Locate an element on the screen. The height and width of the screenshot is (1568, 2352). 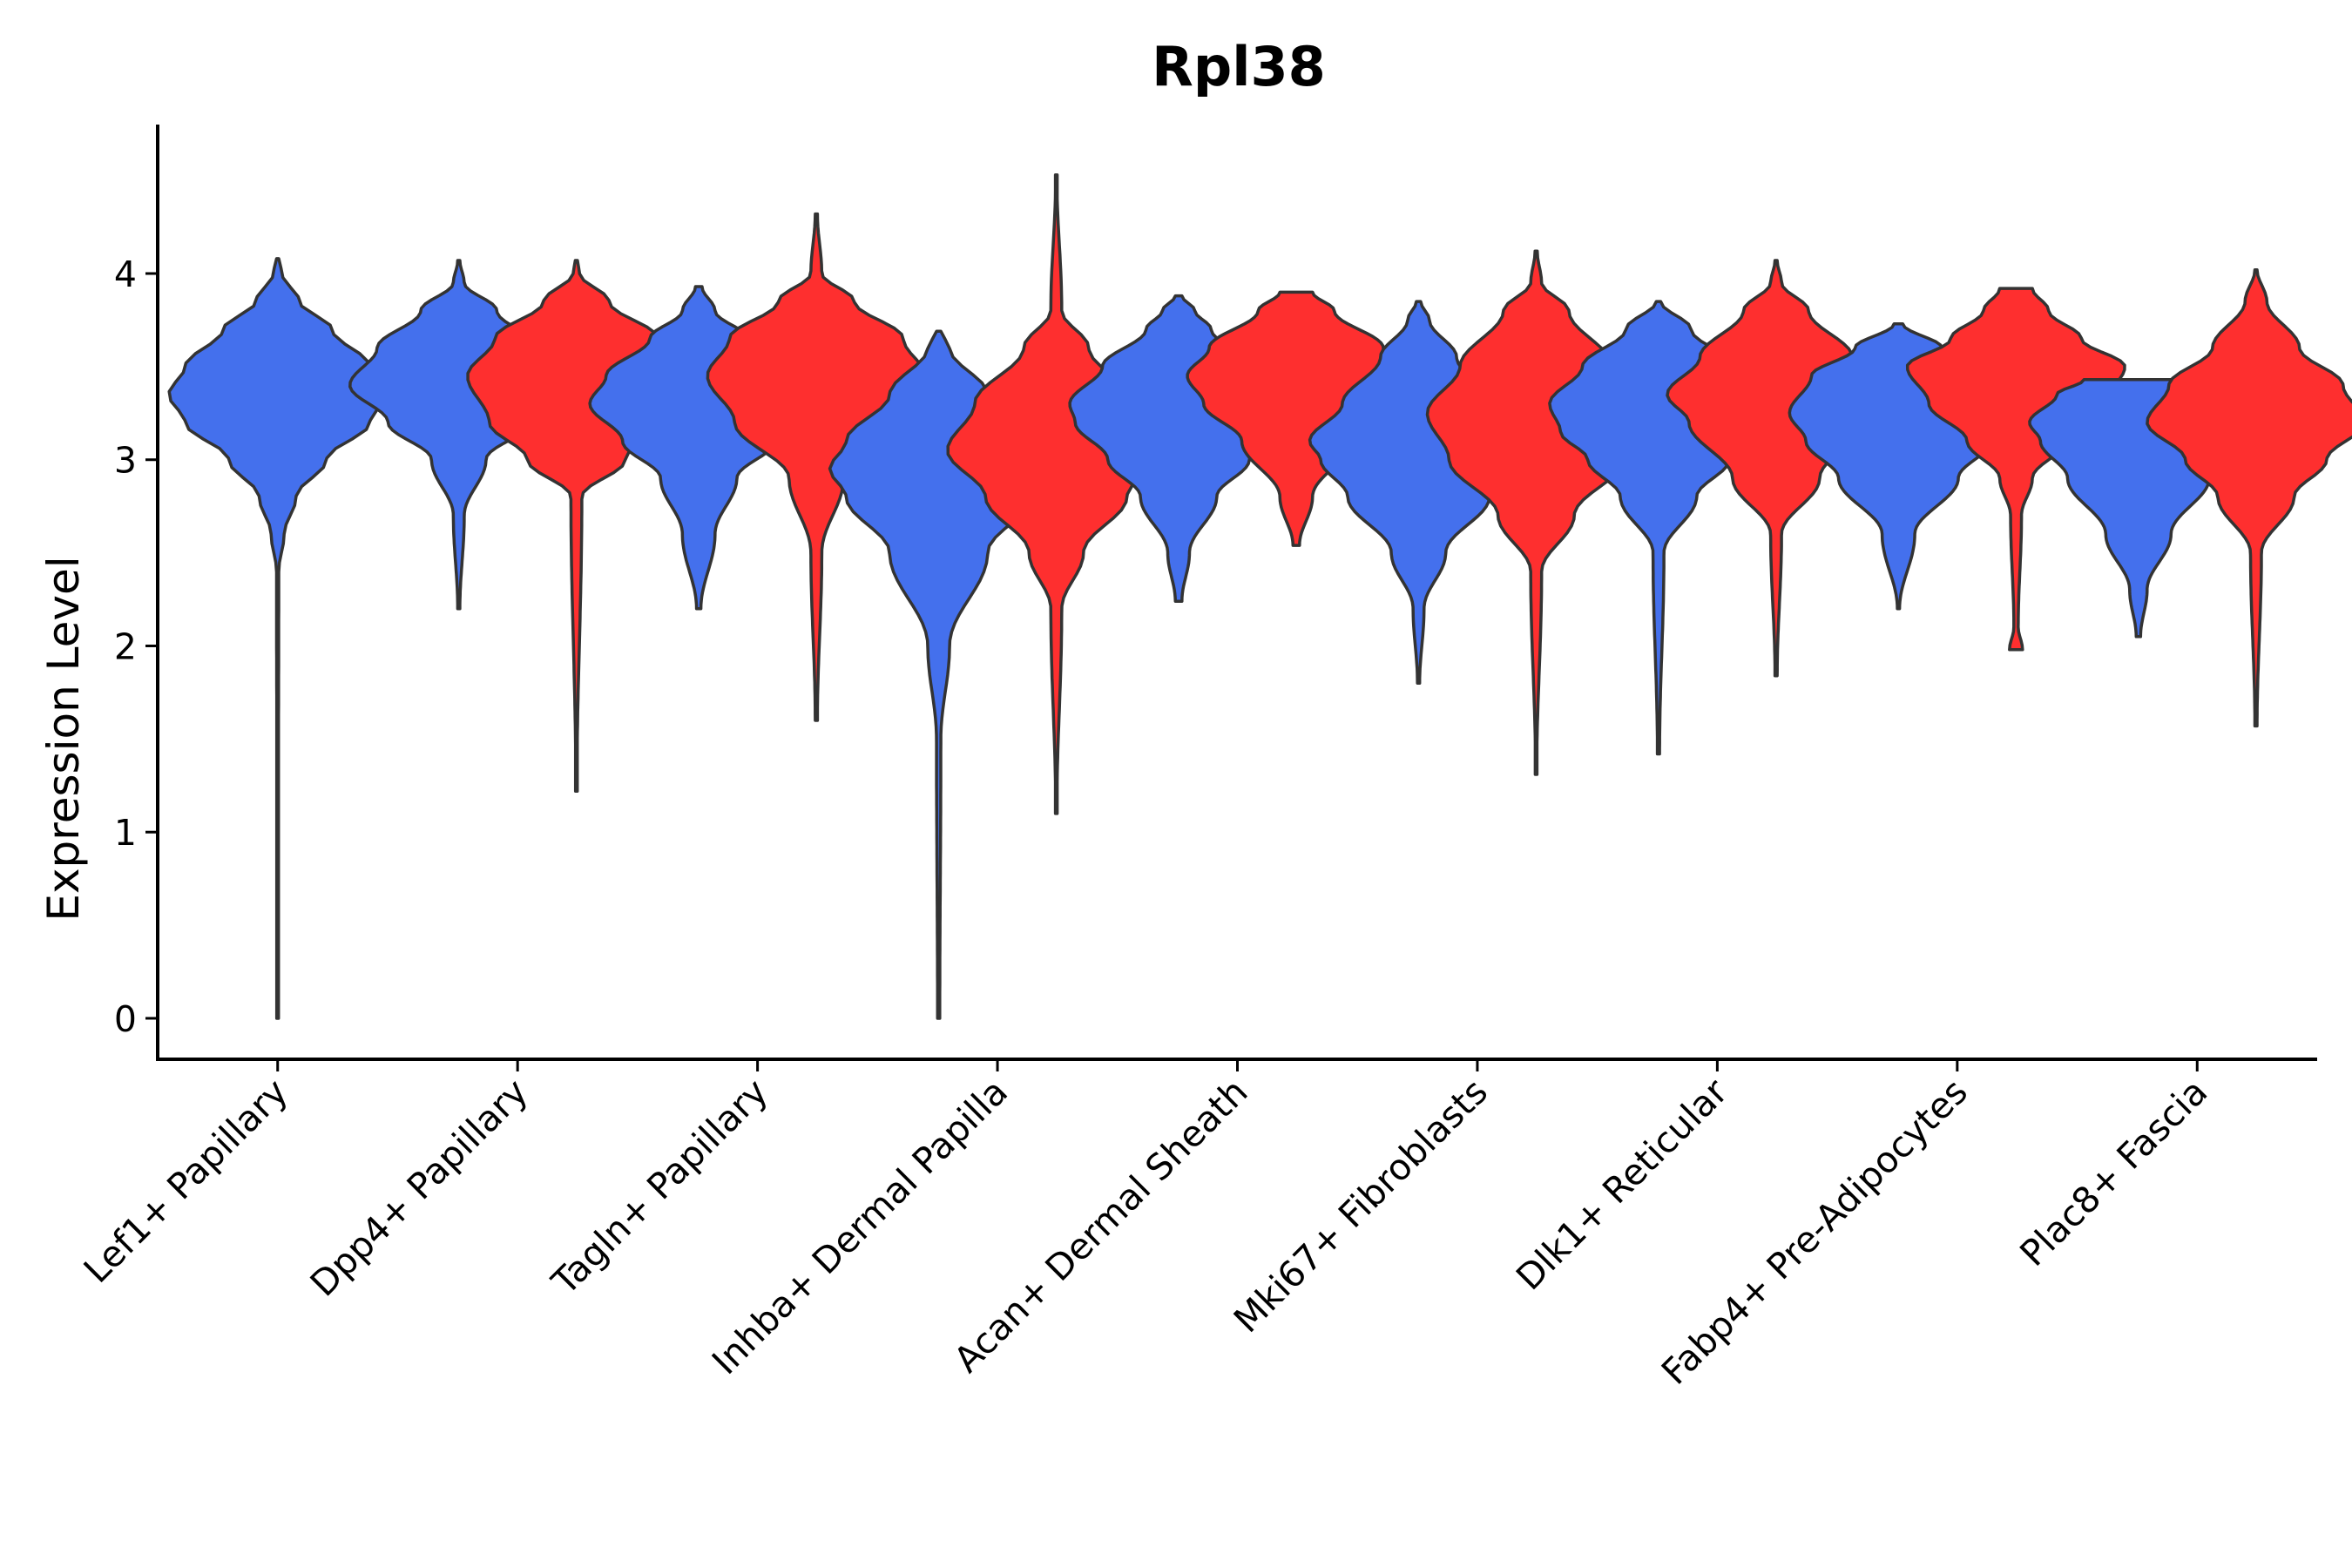
x-tick-label: Dpp4+ Papillary is located at coordinates (419, 1187).